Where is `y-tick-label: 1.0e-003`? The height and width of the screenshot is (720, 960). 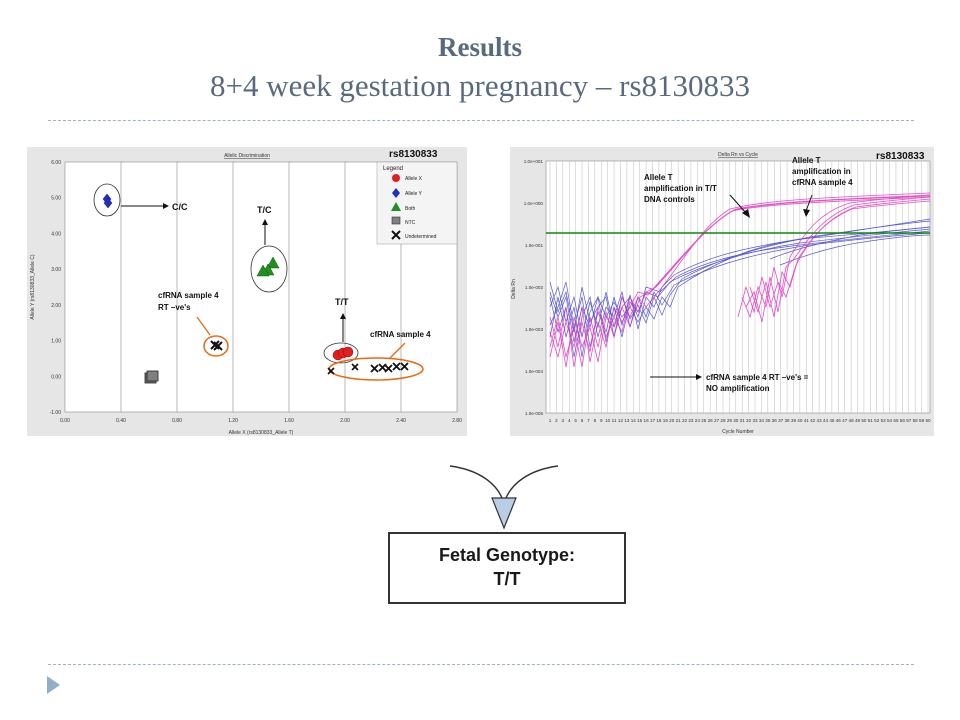 y-tick-label: 1.0e-003 is located at coordinates (534, 329).